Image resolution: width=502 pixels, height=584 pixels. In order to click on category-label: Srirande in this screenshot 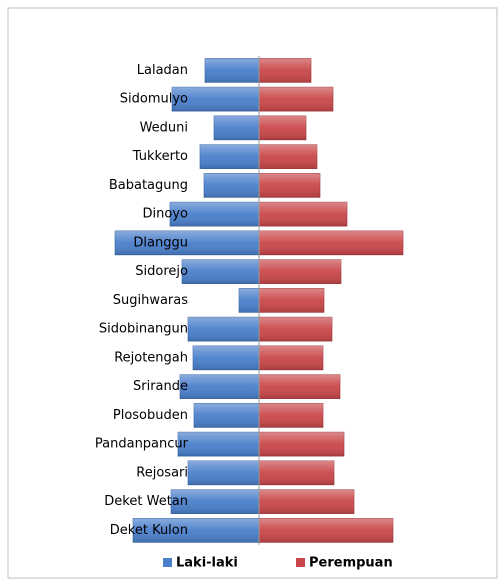, I will do `click(160, 386)`.